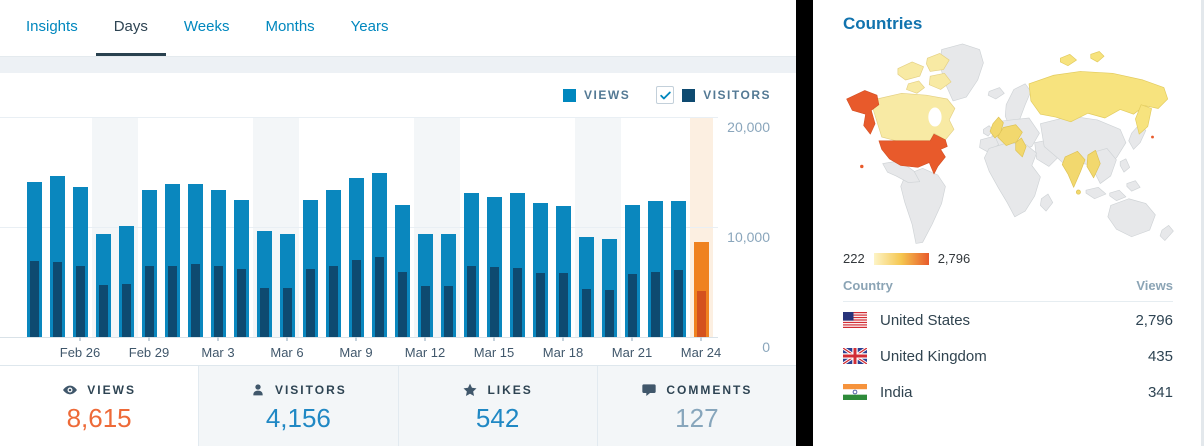 The image size is (1204, 446). Describe the element at coordinates (298, 417) in the screenshot. I see `summary-value: 4,156` at that location.